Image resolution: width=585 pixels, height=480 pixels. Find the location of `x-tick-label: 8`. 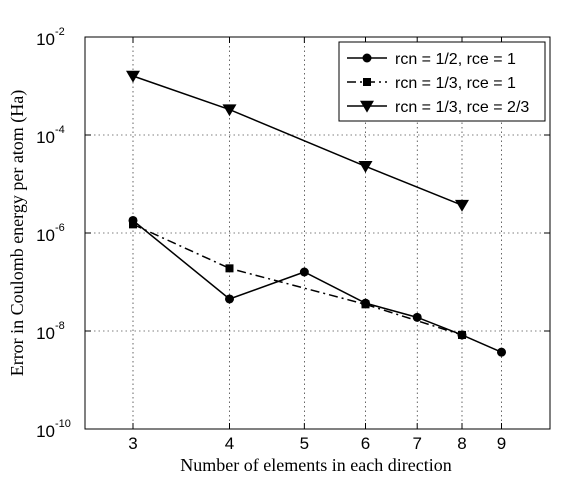

x-tick-label: 8 is located at coordinates (461, 443).